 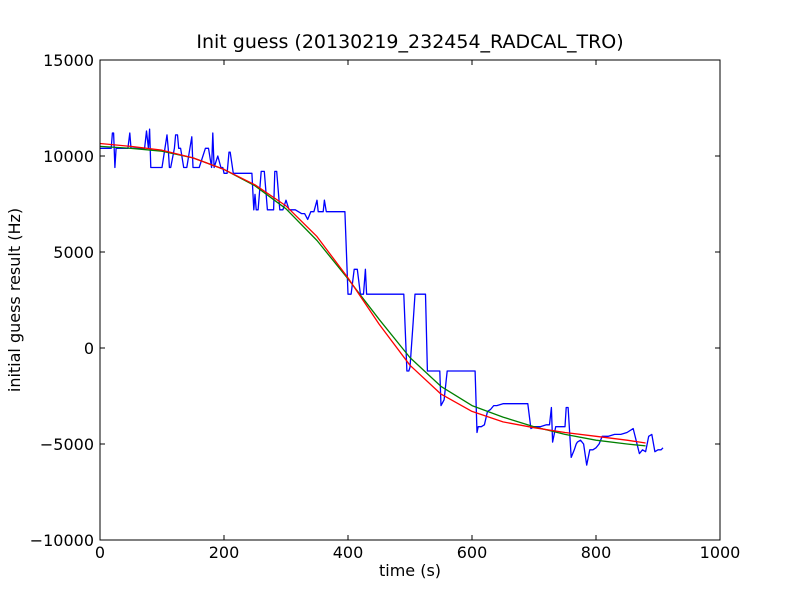 What do you see at coordinates (472, 552) in the screenshot?
I see `x-tick-label: 600` at bounding box center [472, 552].